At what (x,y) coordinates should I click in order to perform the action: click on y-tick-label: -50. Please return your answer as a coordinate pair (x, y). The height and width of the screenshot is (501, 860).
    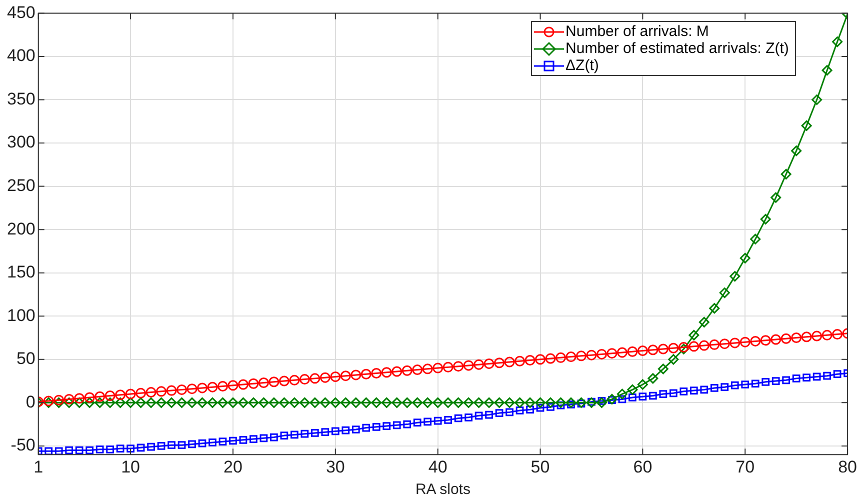
    Looking at the image, I should click on (23, 445).